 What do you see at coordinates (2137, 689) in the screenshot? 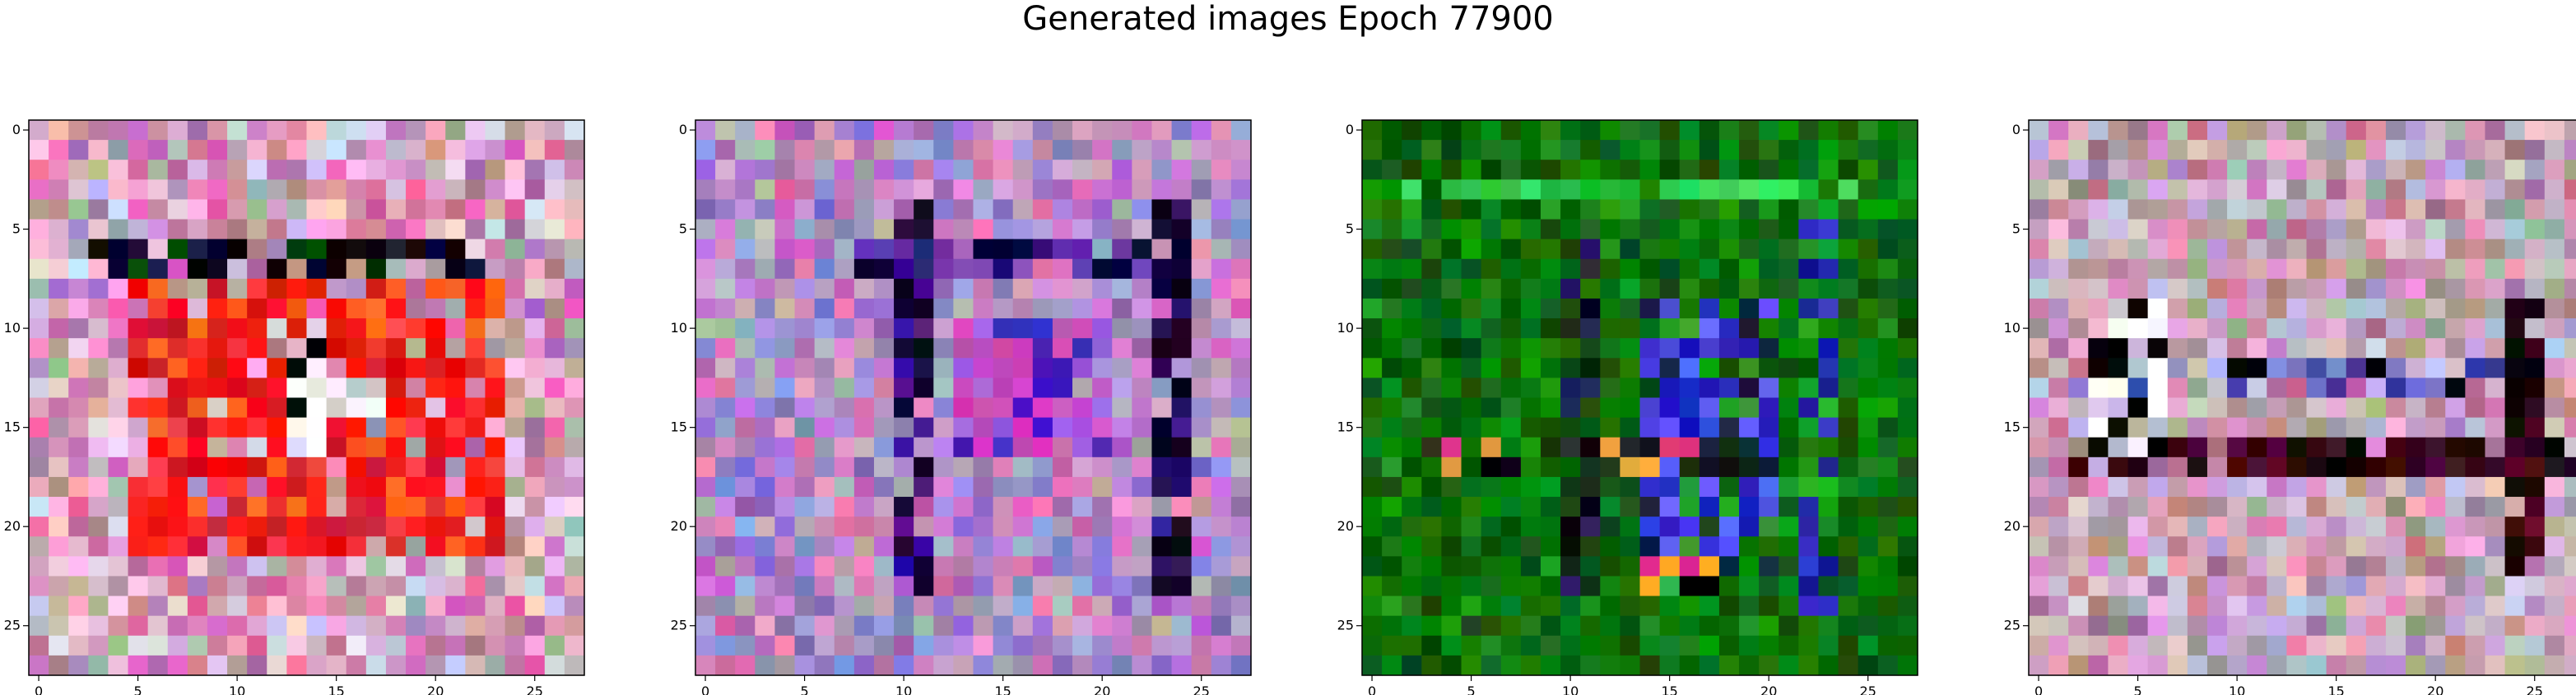
I see `x-tick-label: 5` at bounding box center [2137, 689].